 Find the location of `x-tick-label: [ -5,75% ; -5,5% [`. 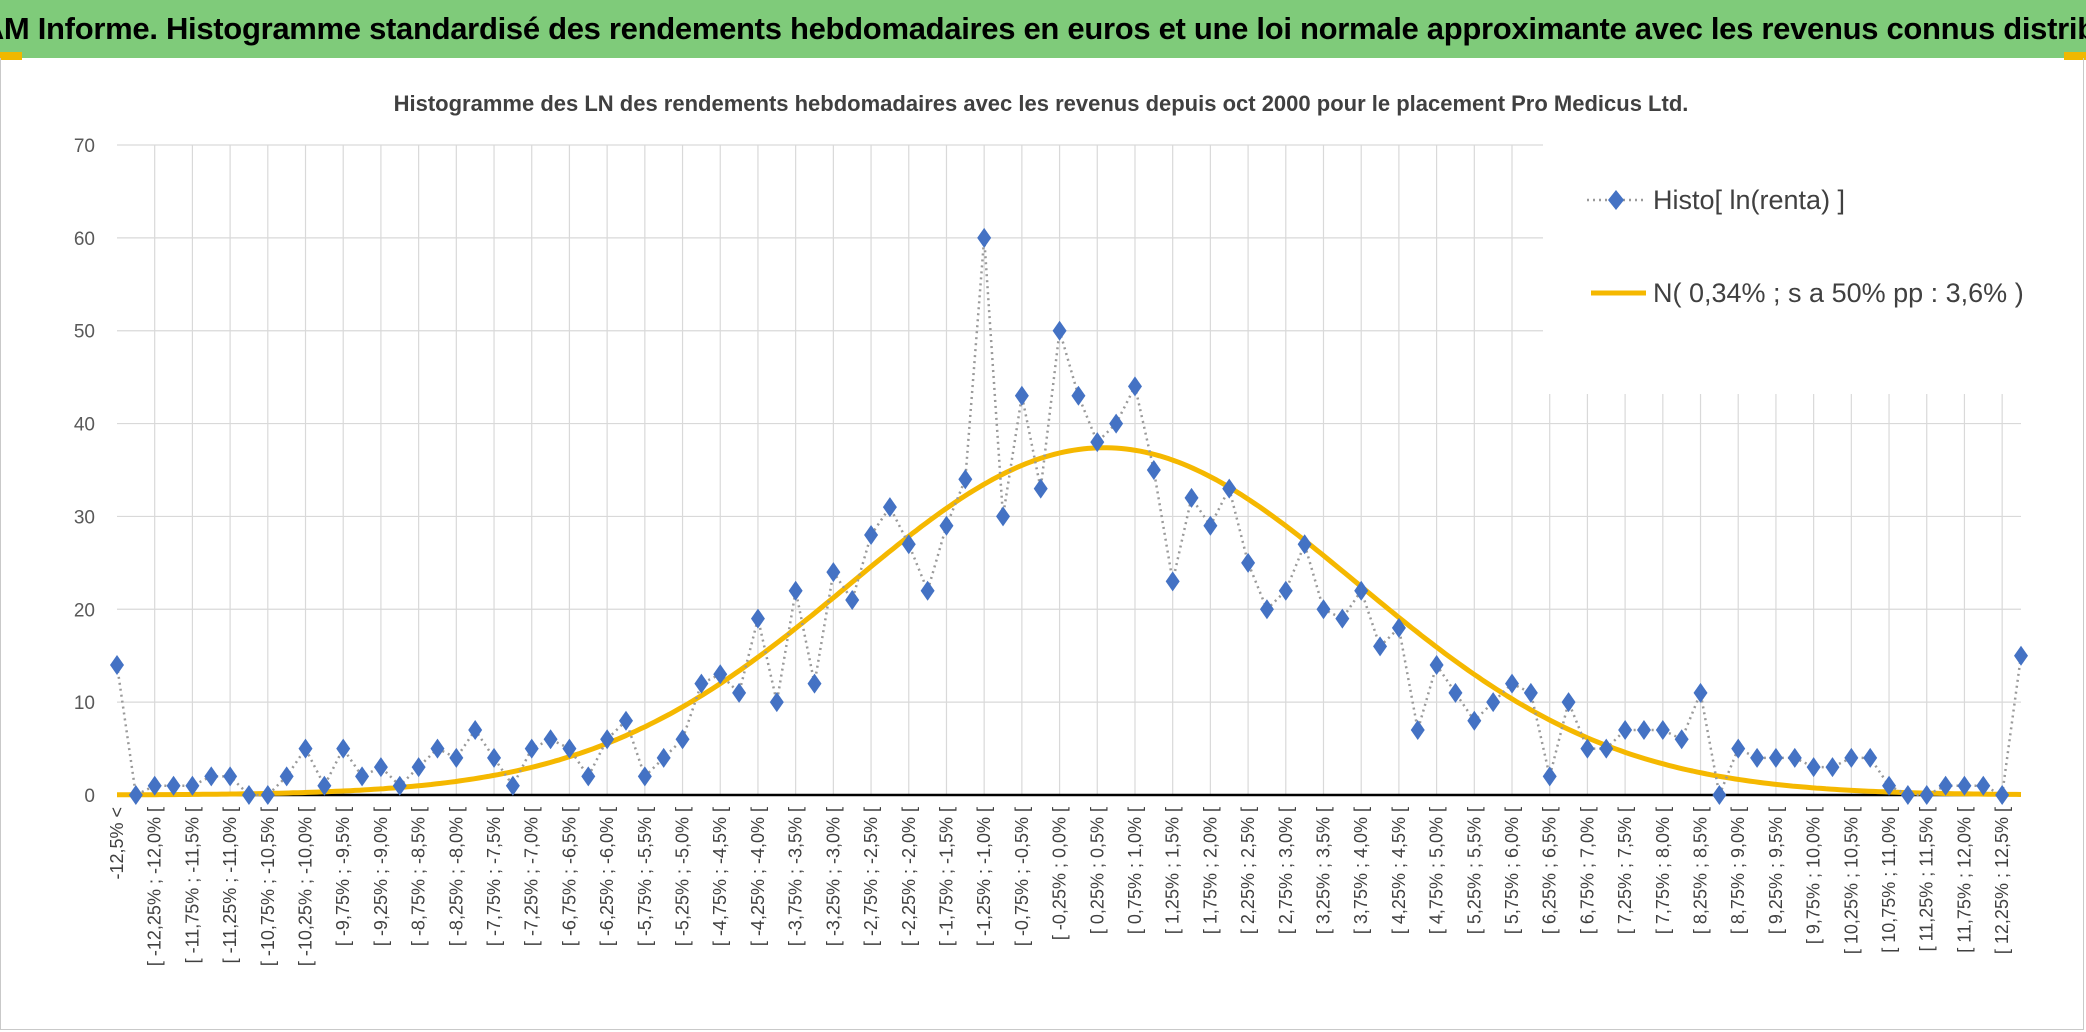

x-tick-label: [ -5,75% ; -5,5% [ is located at coordinates (645, 876).